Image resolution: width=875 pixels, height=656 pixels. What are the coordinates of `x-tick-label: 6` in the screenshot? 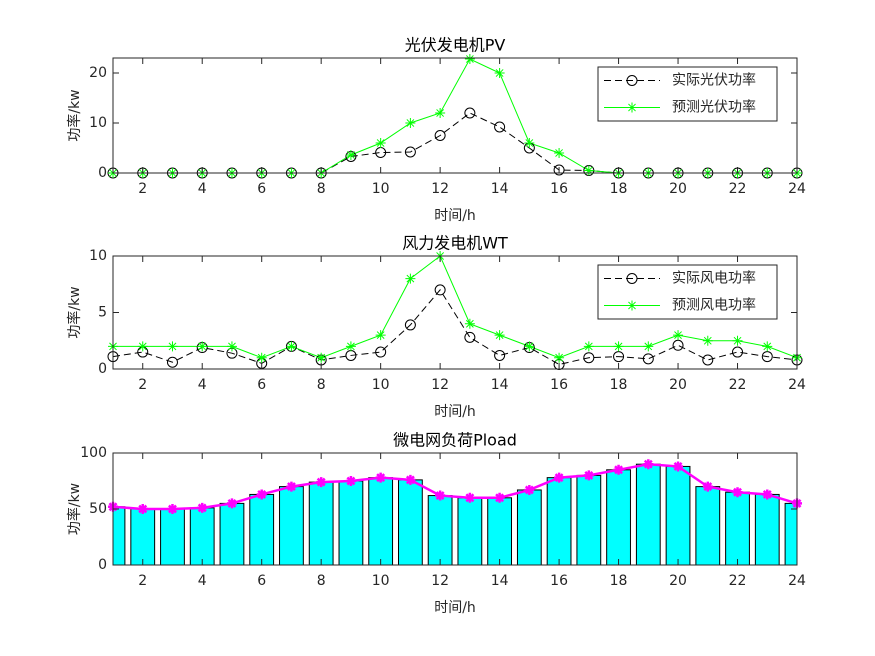 It's located at (261, 189).